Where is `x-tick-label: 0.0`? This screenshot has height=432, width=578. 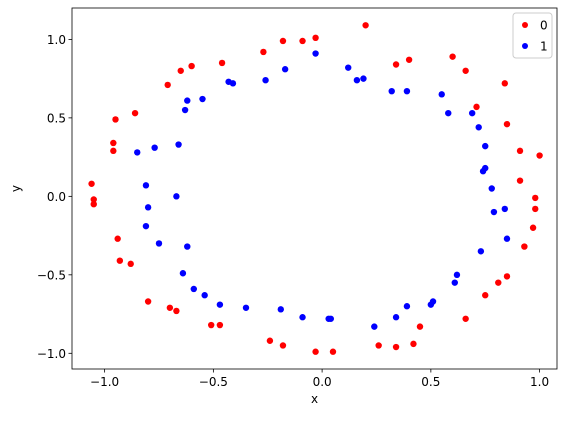
x-tick-label: 0.0 is located at coordinates (322, 382).